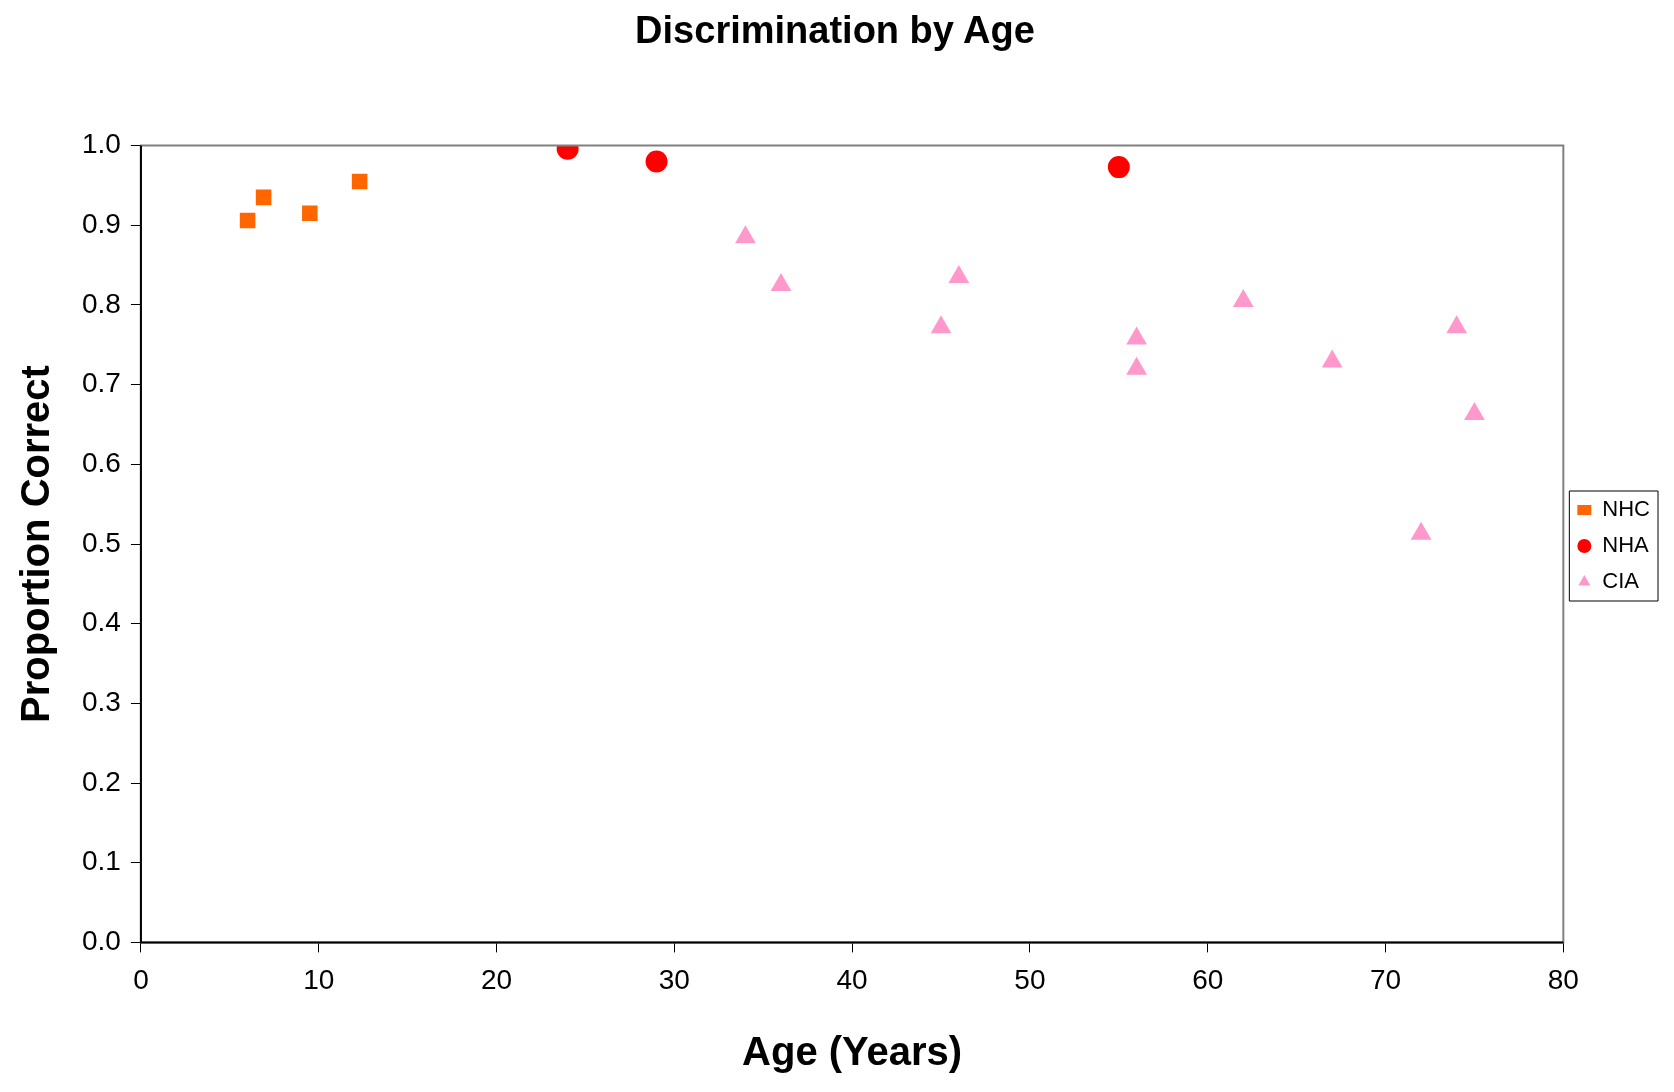 The image size is (1674, 1092). What do you see at coordinates (319, 979) in the screenshot?
I see `x-tick-label: 10` at bounding box center [319, 979].